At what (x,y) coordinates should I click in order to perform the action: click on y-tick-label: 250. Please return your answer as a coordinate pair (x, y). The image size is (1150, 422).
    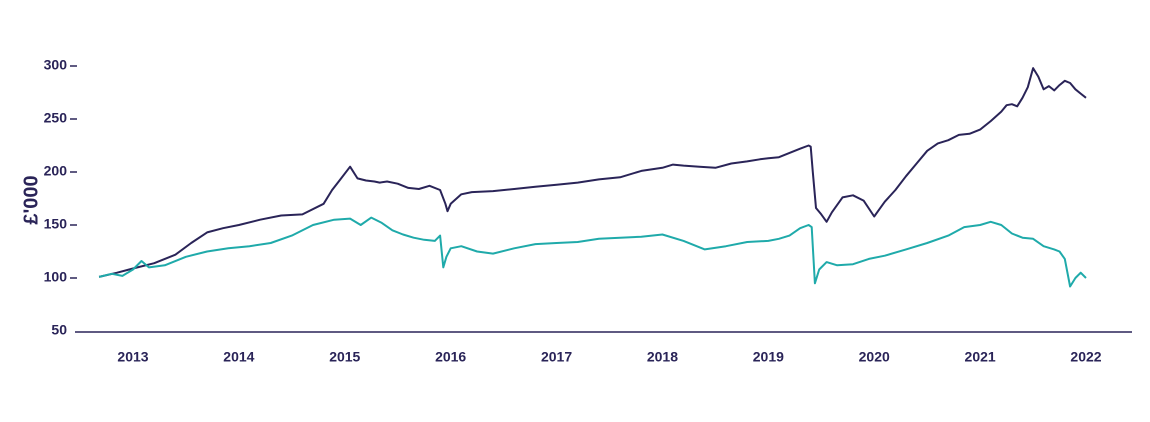
    Looking at the image, I should click on (56, 118).